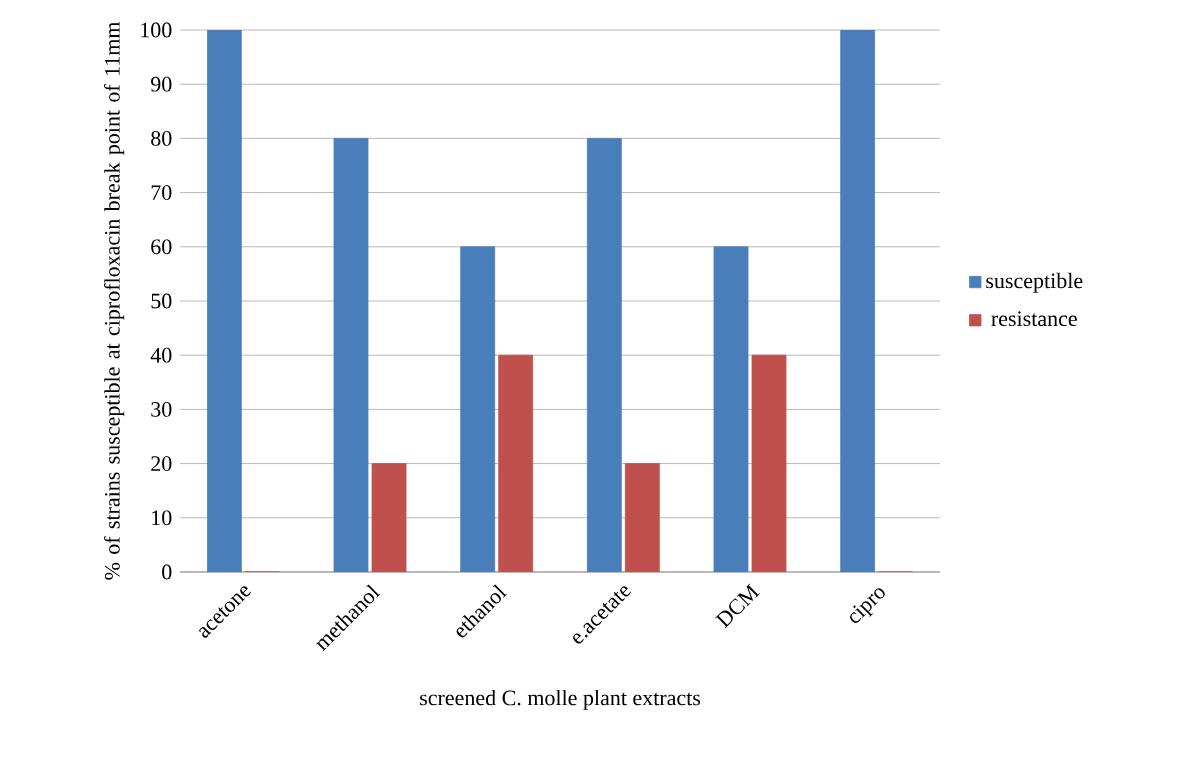  Describe the element at coordinates (162, 518) in the screenshot. I see `y-tick-label: 10` at that location.